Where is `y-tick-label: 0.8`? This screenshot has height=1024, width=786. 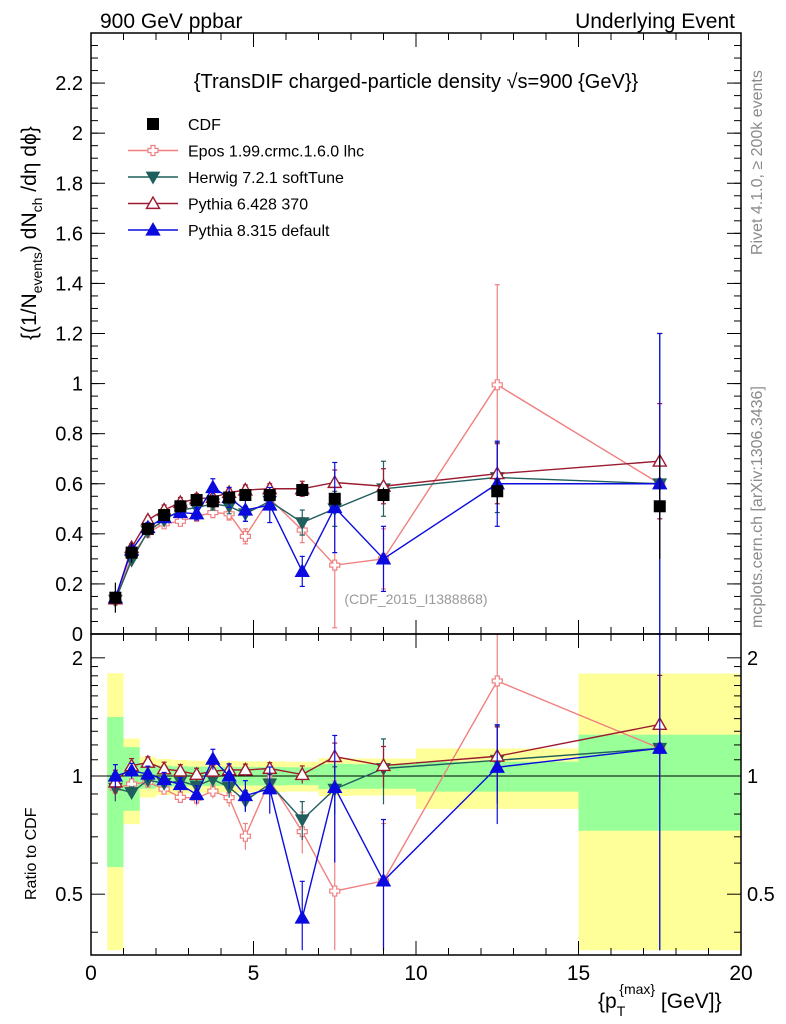 y-tick-label: 0.8 is located at coordinates (69, 435).